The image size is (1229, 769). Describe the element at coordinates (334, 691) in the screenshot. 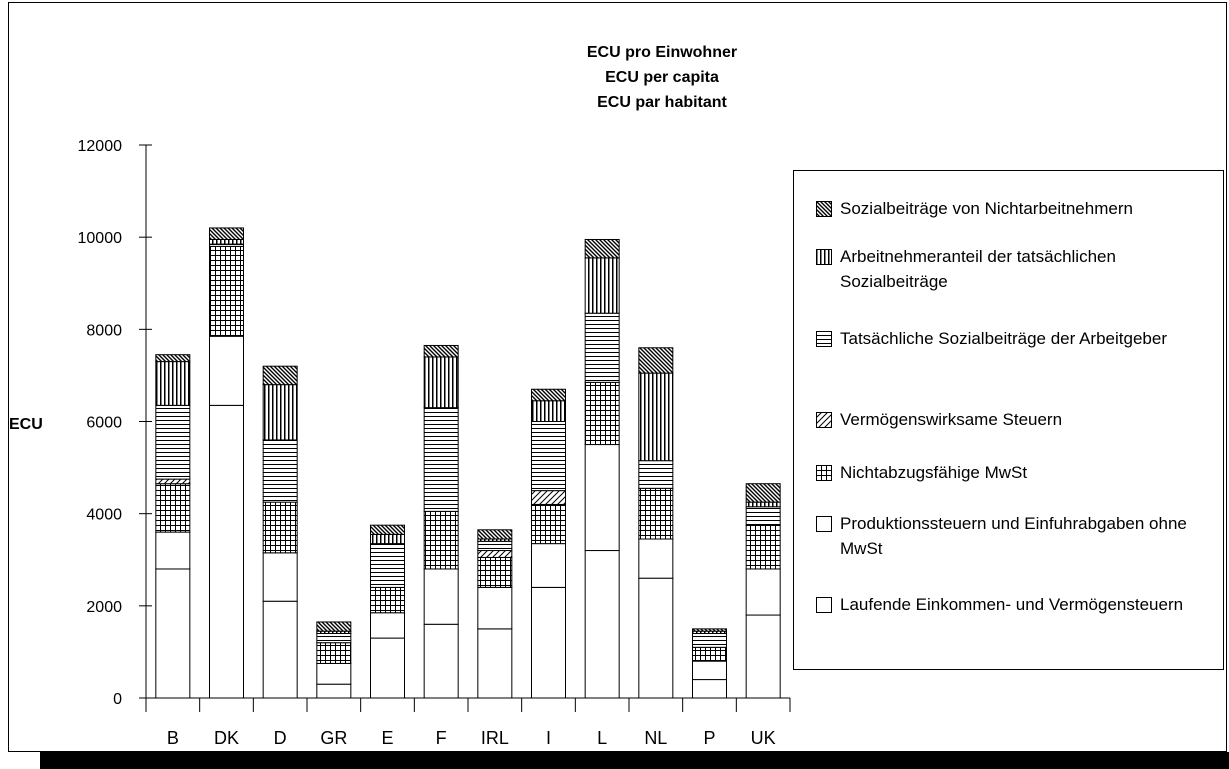

I see `bar-segment-gr-laufende-einkommen-und-vermogensteuern` at that location.